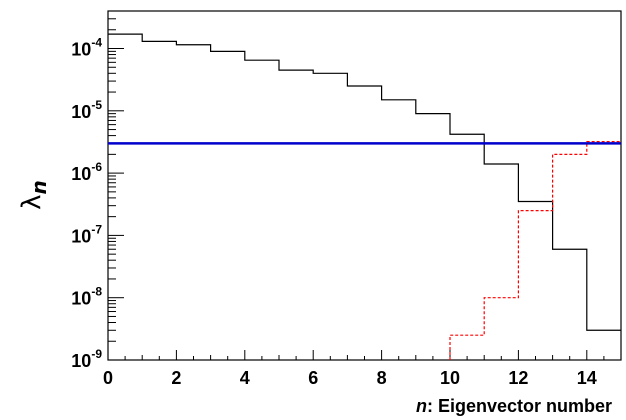 Image resolution: width=626 pixels, height=420 pixels. Describe the element at coordinates (86, 234) in the screenshot. I see `y-tick-label: 10⁻⁷` at that location.